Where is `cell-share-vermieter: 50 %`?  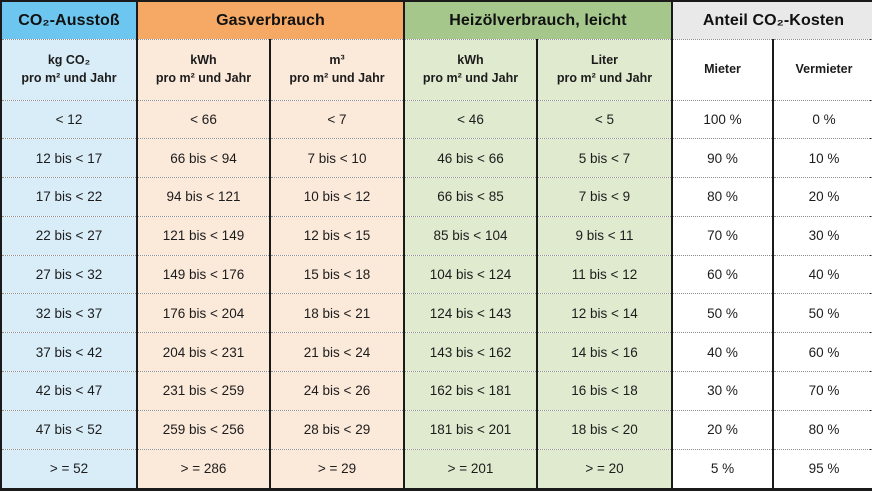 cell-share-vermieter: 50 % is located at coordinates (821, 313).